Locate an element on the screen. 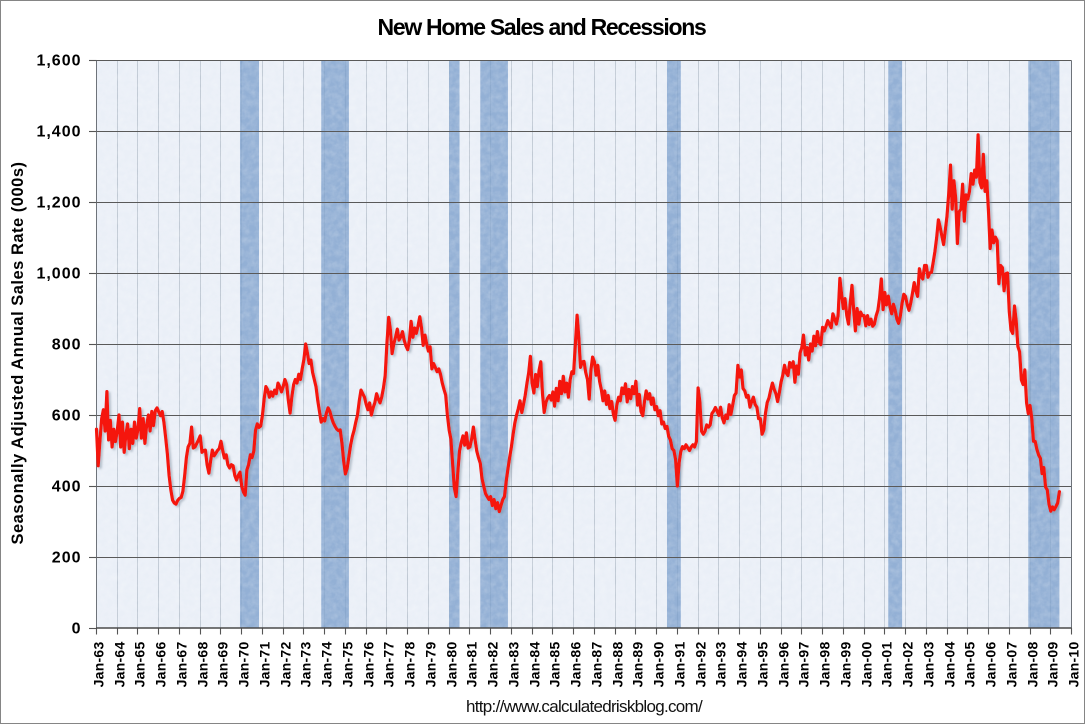 This screenshot has width=1086, height=727. svg-text: Jan-84 is located at coordinates (535, 665).